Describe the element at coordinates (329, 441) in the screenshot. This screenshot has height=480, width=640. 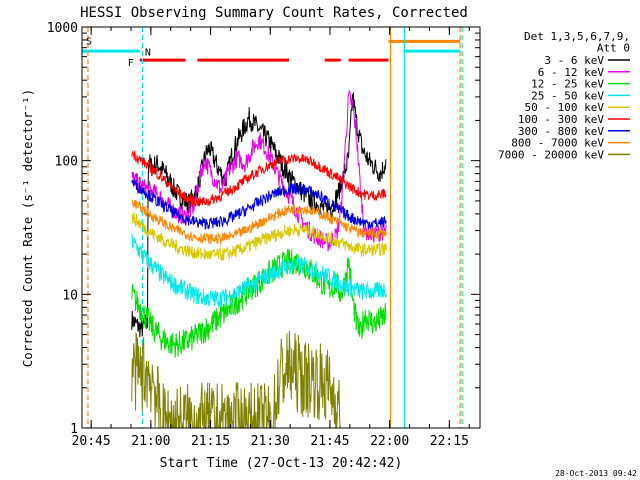
I see `x-tick-label: 21:45` at that location.